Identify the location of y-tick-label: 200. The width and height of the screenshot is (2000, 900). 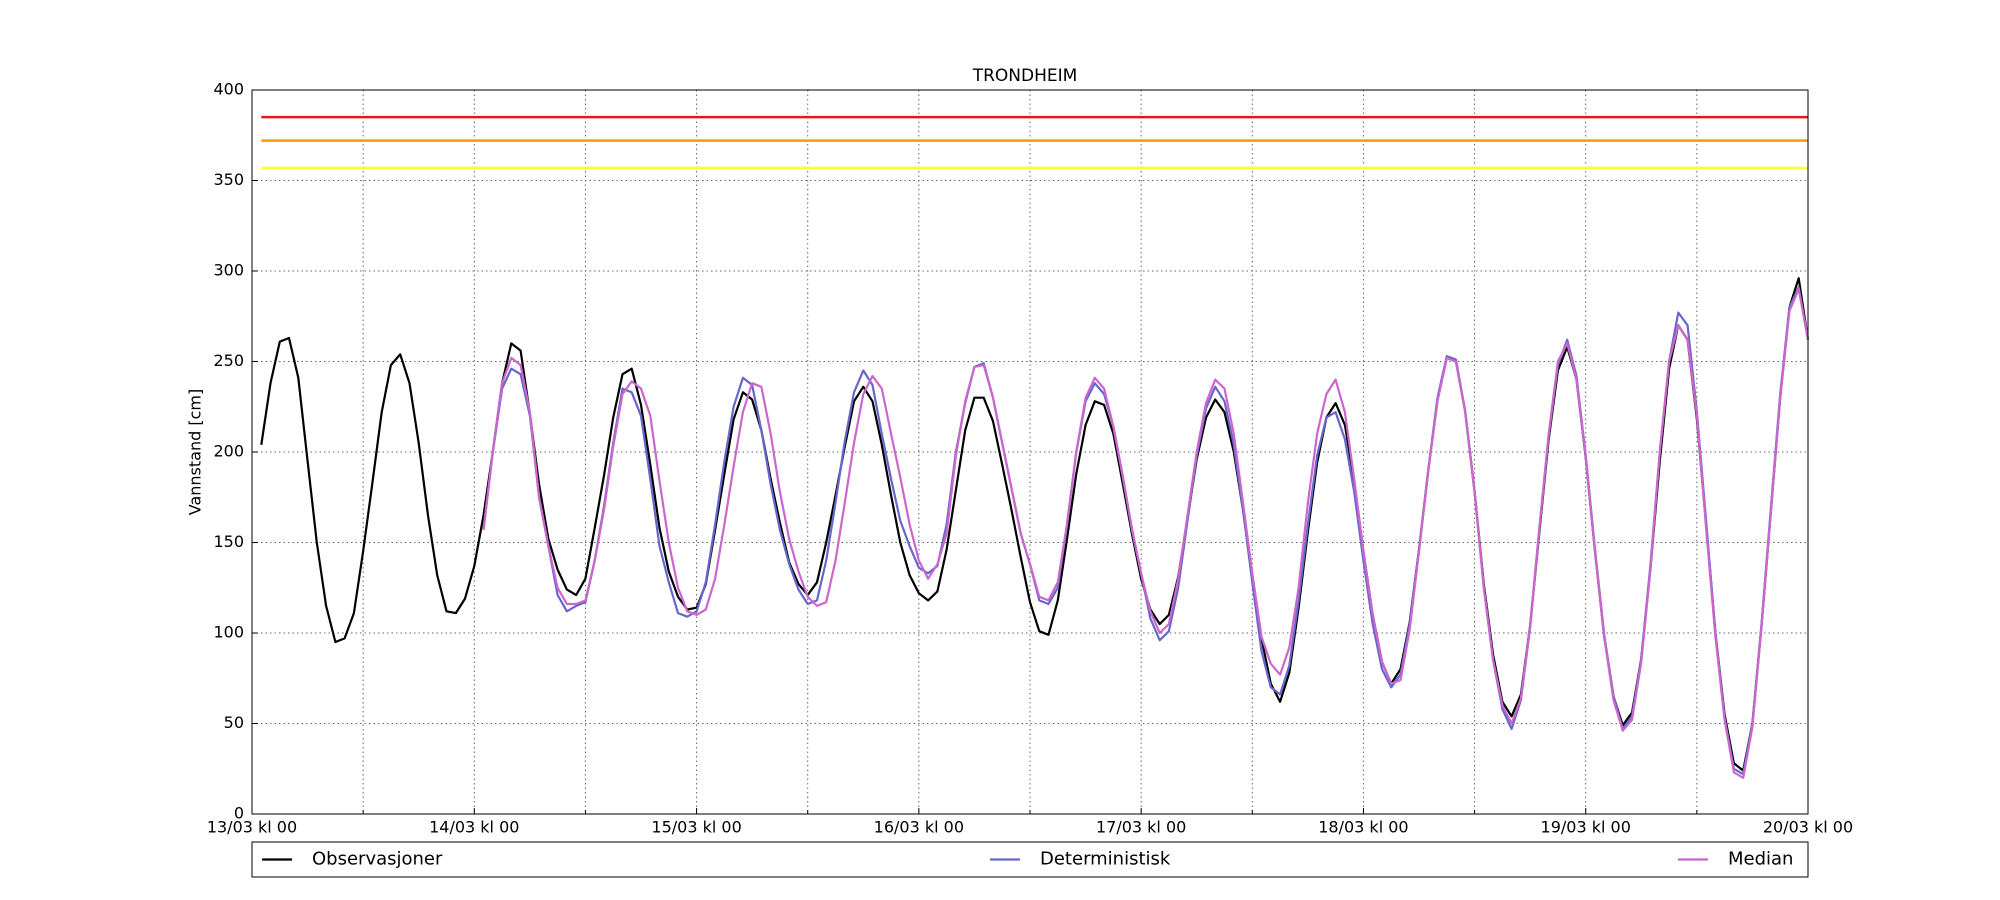
(228, 451).